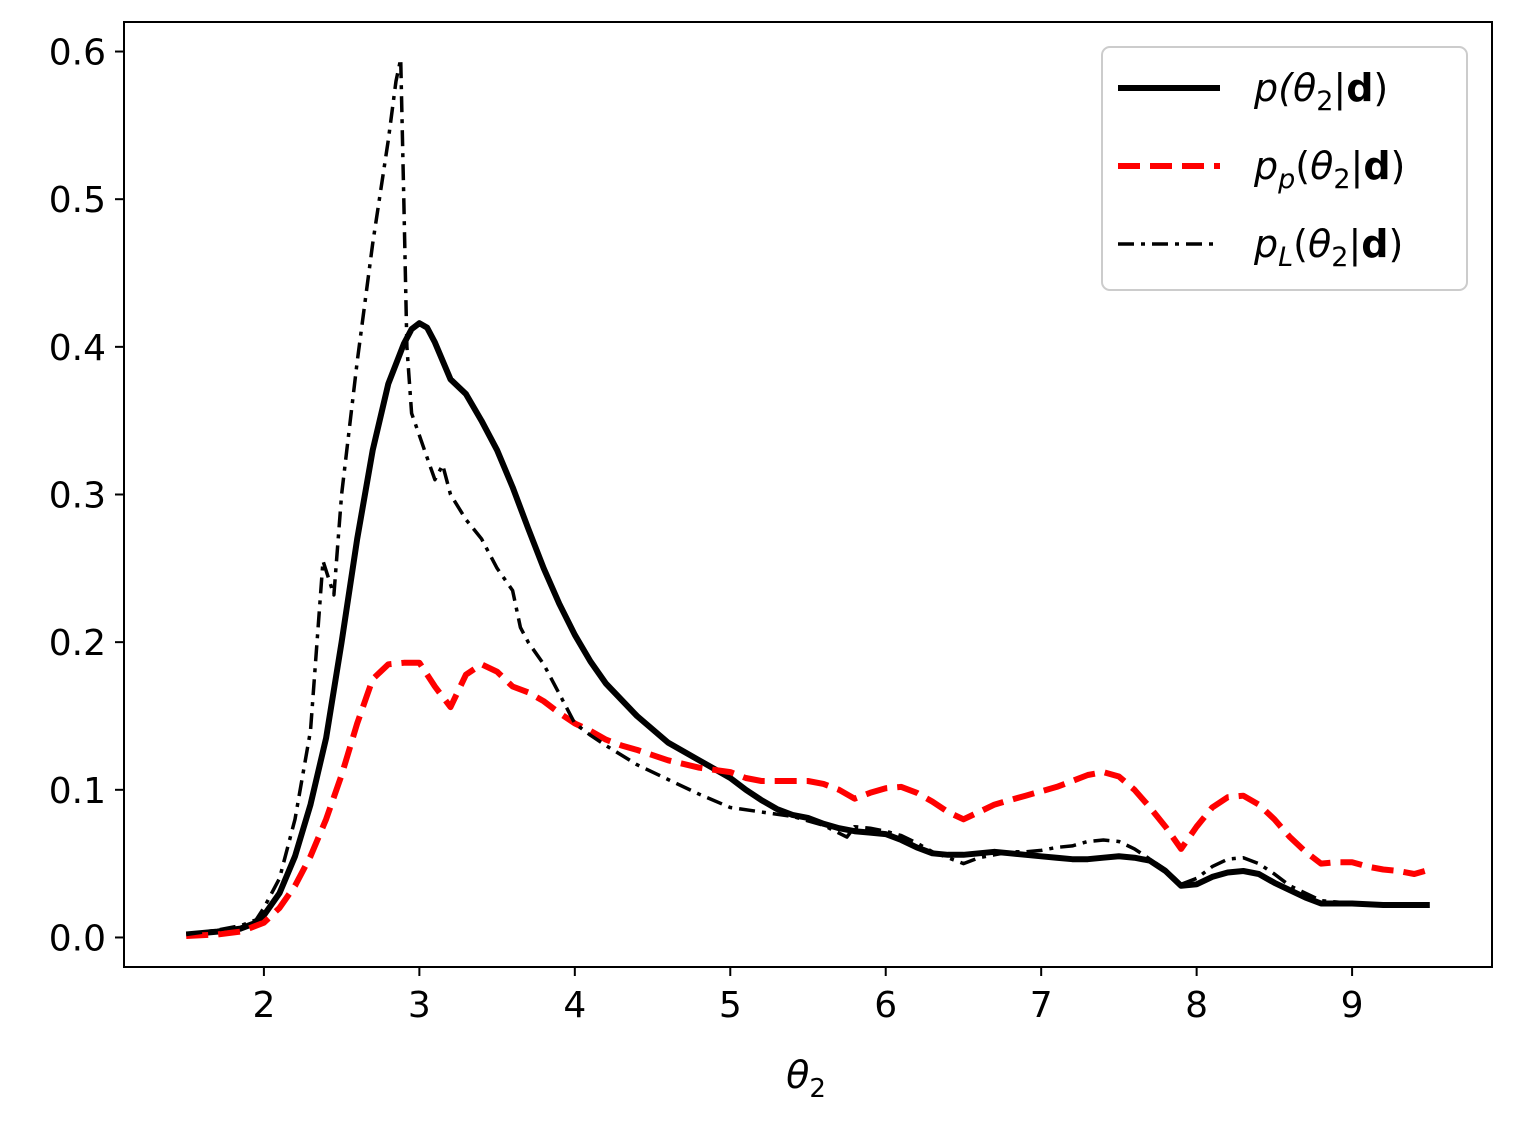  Describe the element at coordinates (1329, 169) in the screenshot. I see `legend-label-2: pp(θ2|d)` at that location.